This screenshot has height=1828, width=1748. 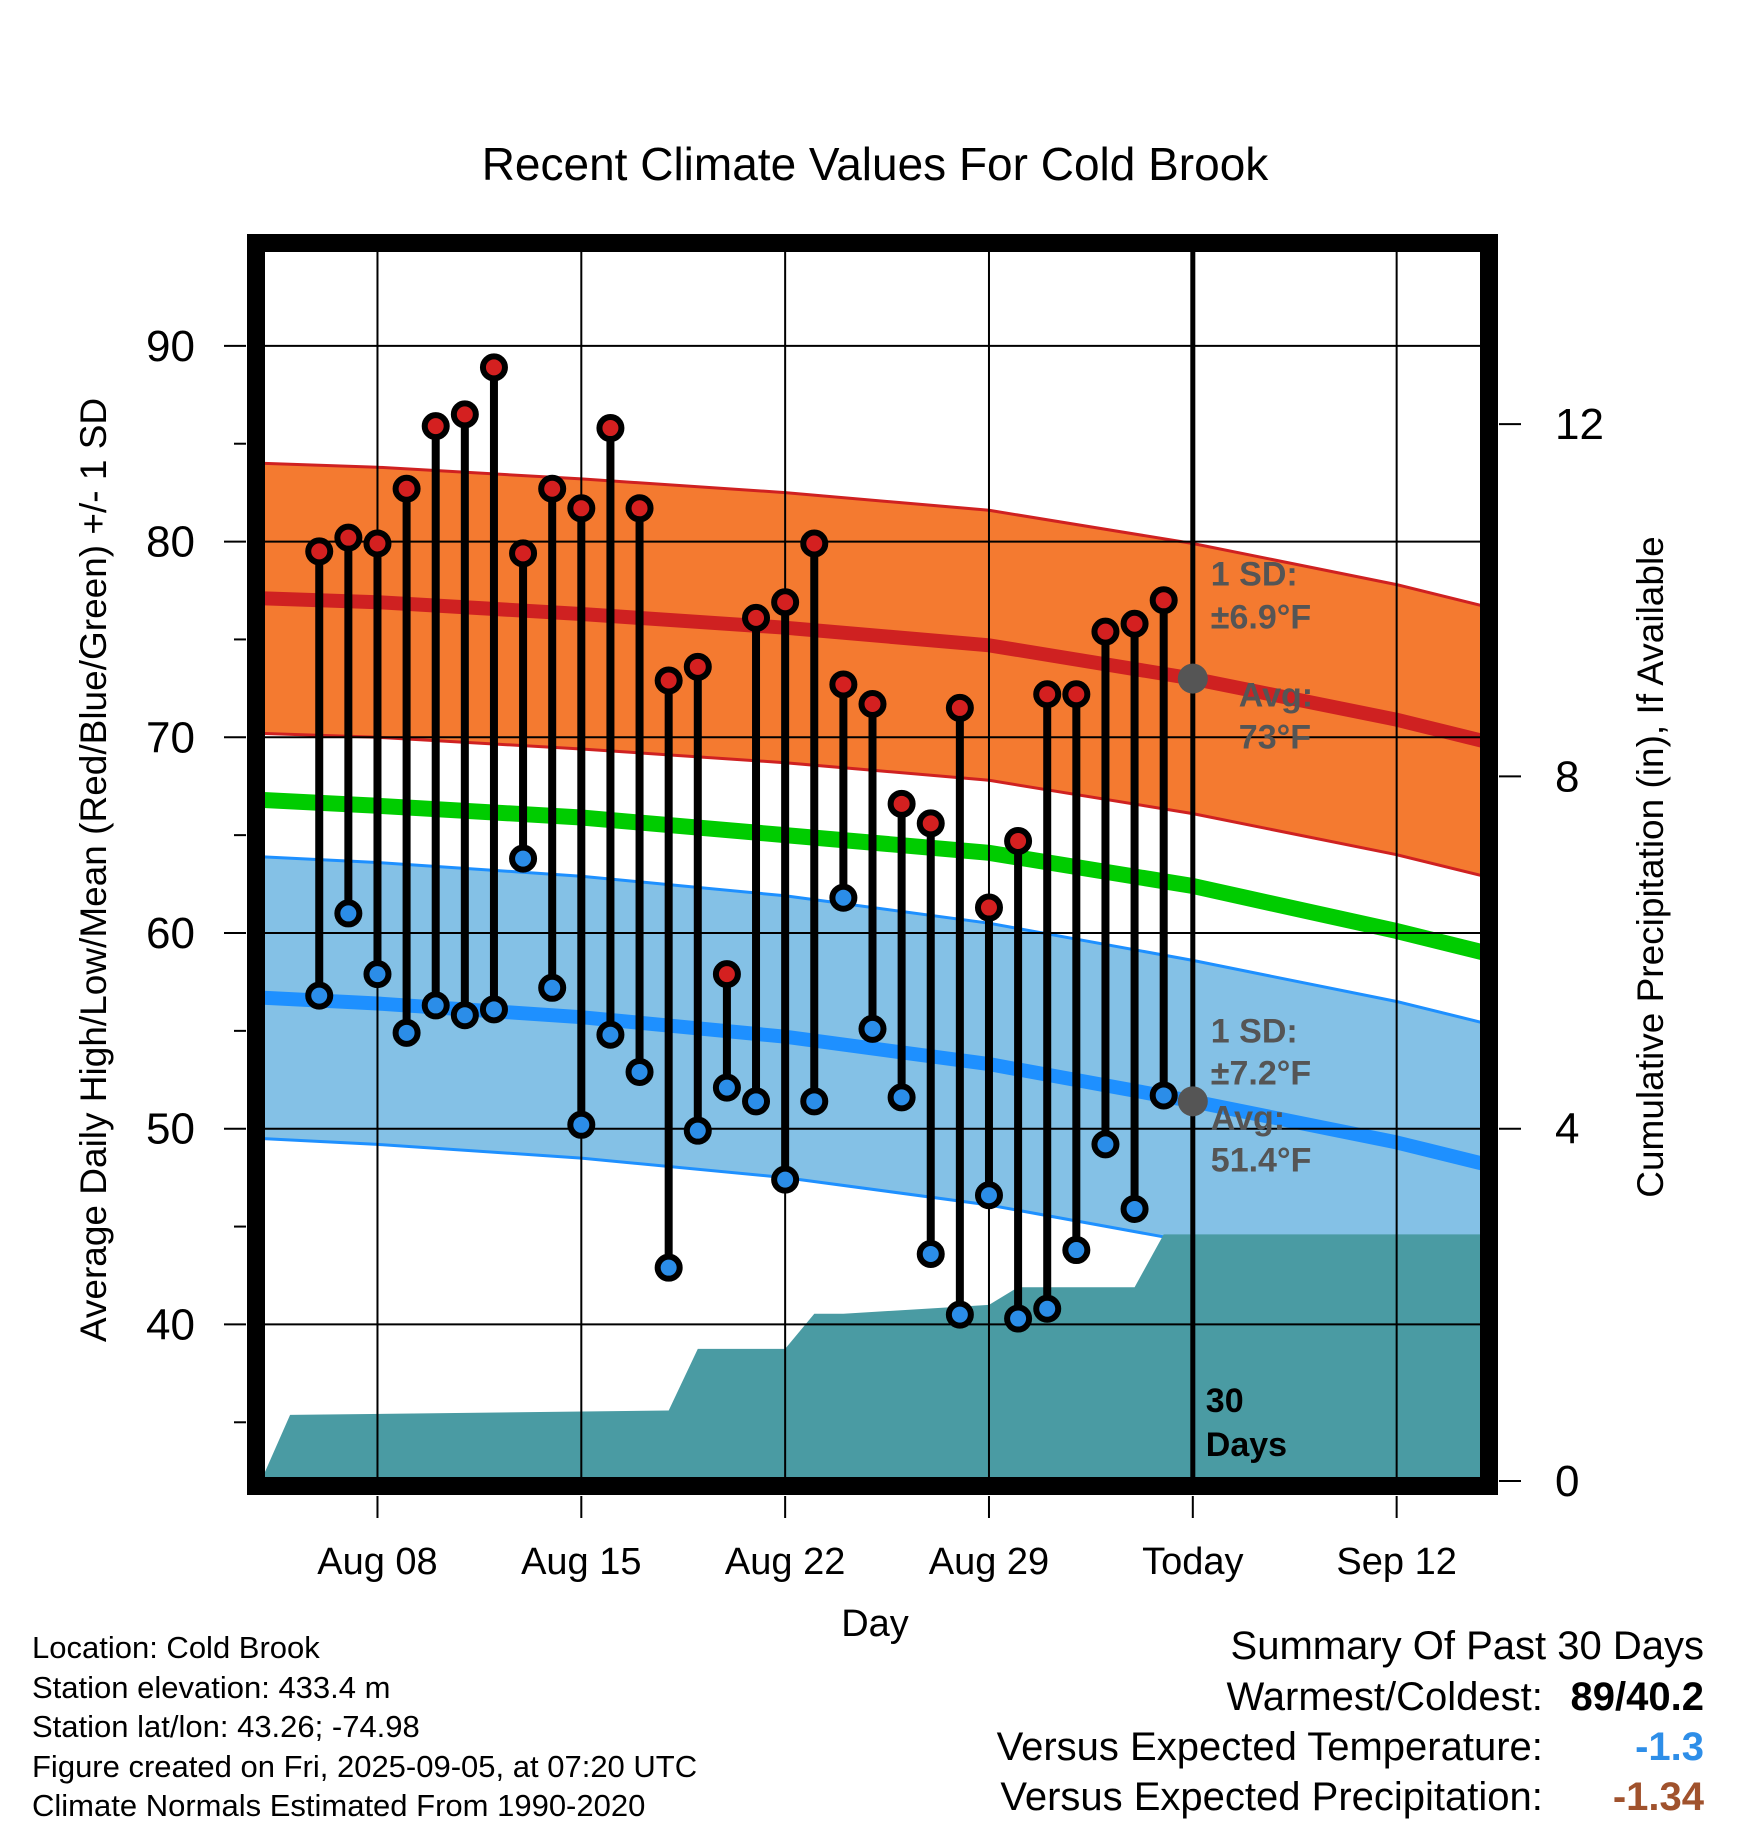 What do you see at coordinates (581, 1562) in the screenshot?
I see `x-tick-label: Aug 15` at bounding box center [581, 1562].